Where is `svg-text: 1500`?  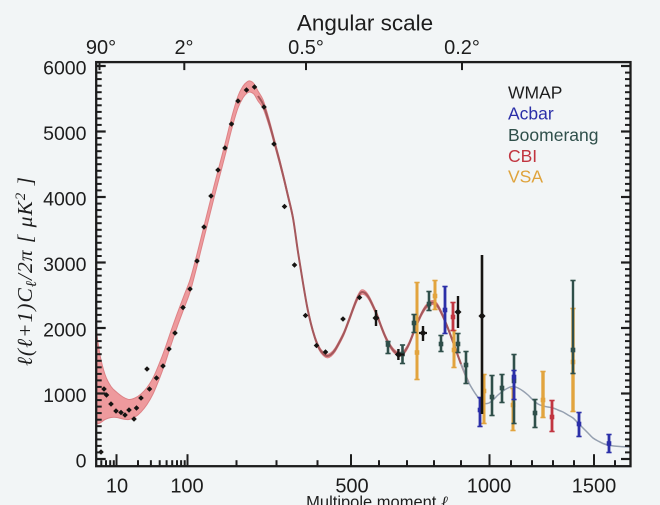 svg-text: 1500 is located at coordinates (594, 487).